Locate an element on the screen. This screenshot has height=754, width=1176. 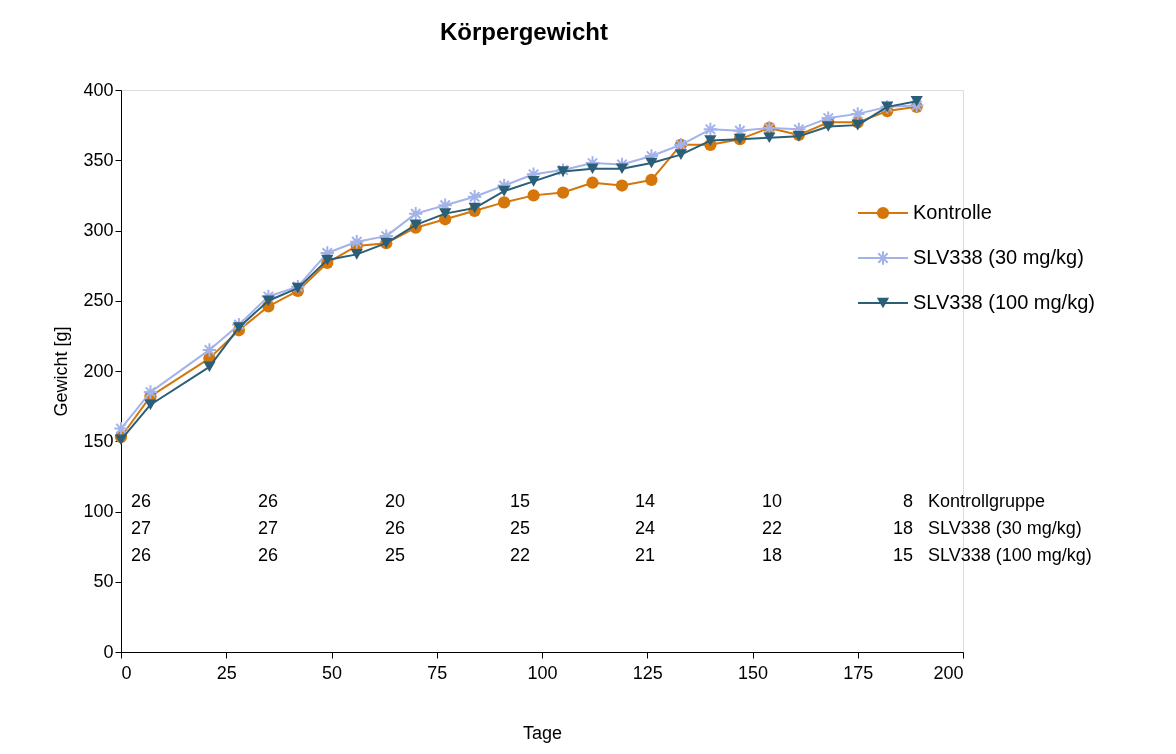
annotation: 21 is located at coordinates (645, 555).